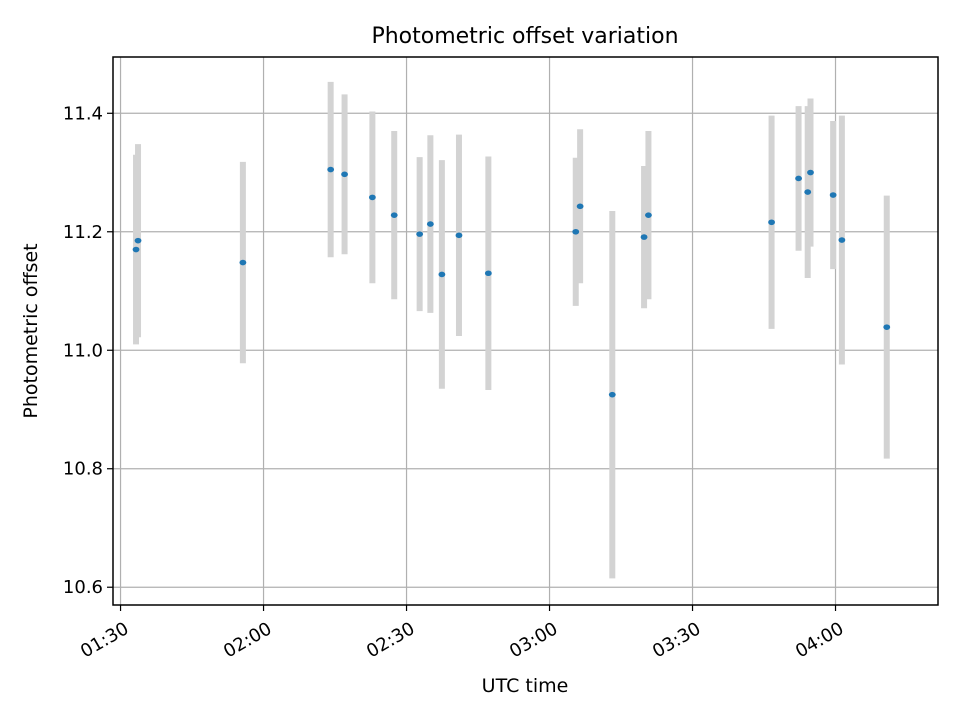 This screenshot has height=720, width=960. Describe the element at coordinates (83, 113) in the screenshot. I see `y-tick-label: 11.4` at that location.